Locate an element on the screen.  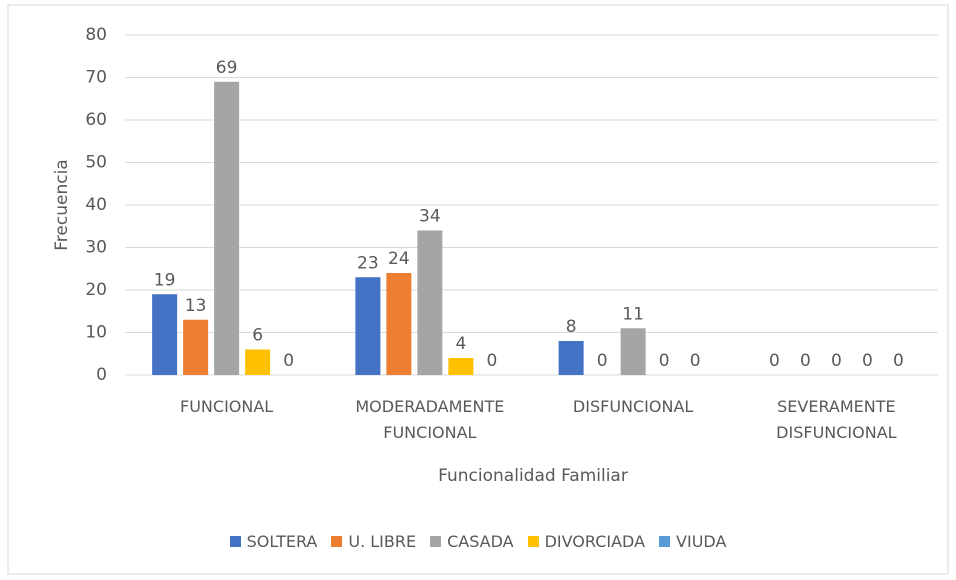
y-tick-label: 20 is located at coordinates (96, 290).